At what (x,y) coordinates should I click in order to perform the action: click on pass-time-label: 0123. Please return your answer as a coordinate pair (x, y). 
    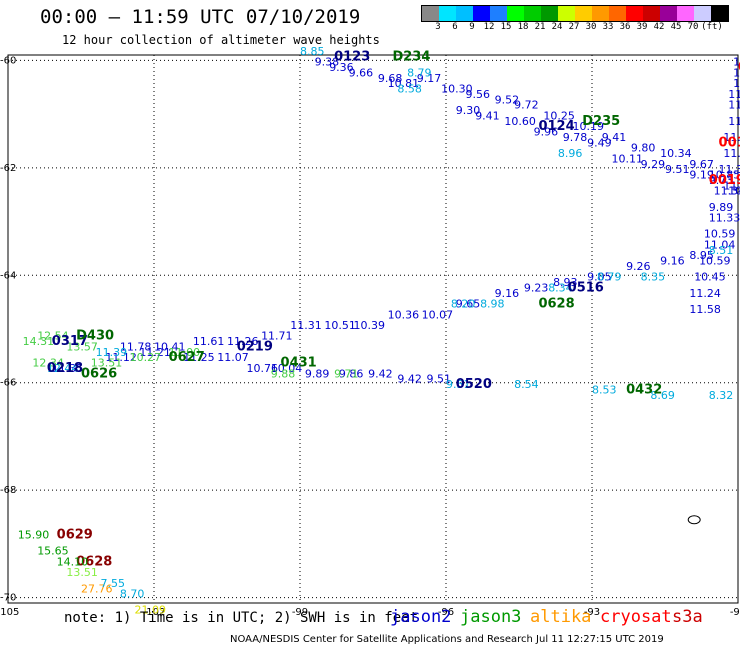
    Looking at the image, I should click on (352, 56).